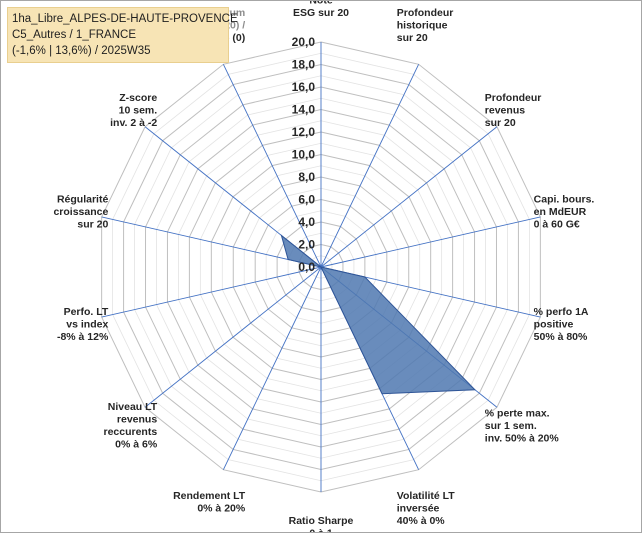 The width and height of the screenshot is (642, 533). Describe the element at coordinates (378, 314) in the screenshot. I see `series-area` at that location.